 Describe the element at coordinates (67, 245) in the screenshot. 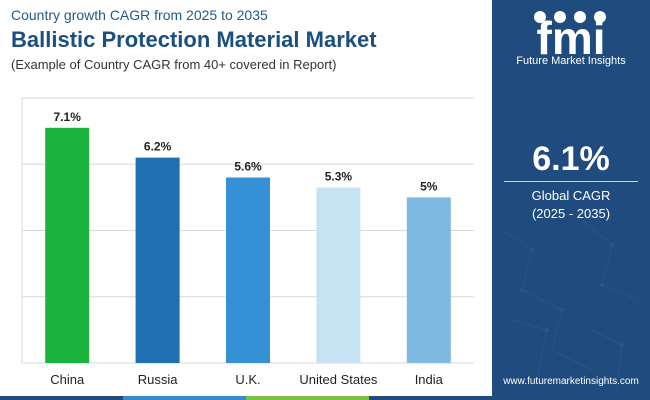

I see `bar-china` at that location.